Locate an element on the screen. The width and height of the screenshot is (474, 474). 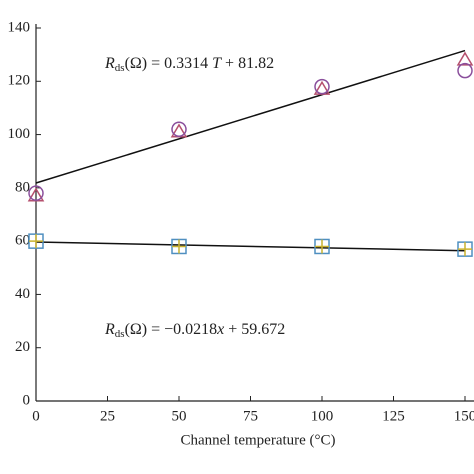
equation-part: T is located at coordinates (217, 63).